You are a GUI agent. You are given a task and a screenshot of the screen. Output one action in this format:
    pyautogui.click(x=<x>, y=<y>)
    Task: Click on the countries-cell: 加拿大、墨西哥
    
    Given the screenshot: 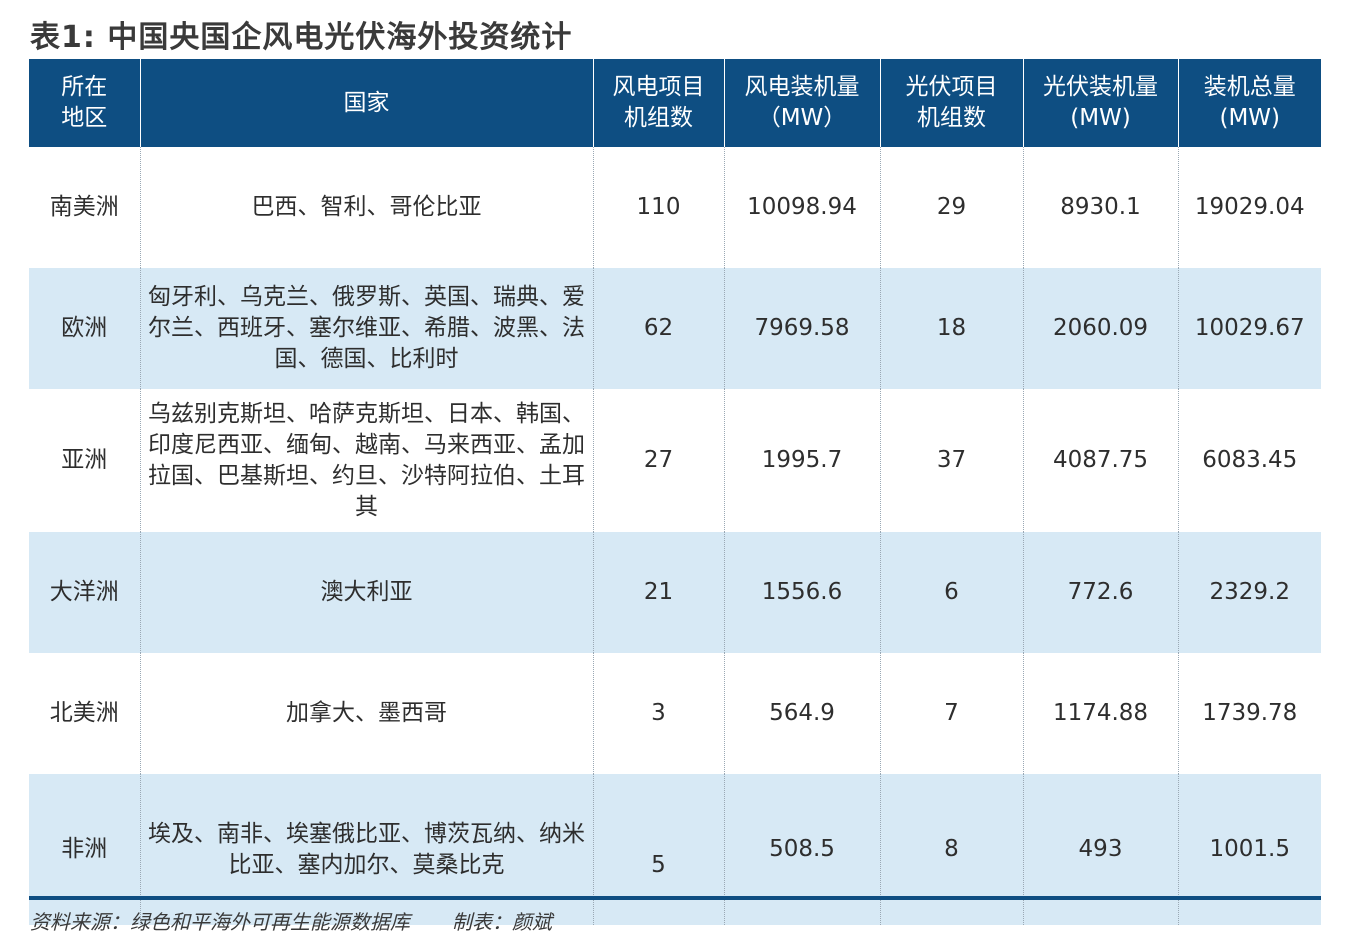 What is the action you would take?
    pyautogui.click(x=366, y=713)
    